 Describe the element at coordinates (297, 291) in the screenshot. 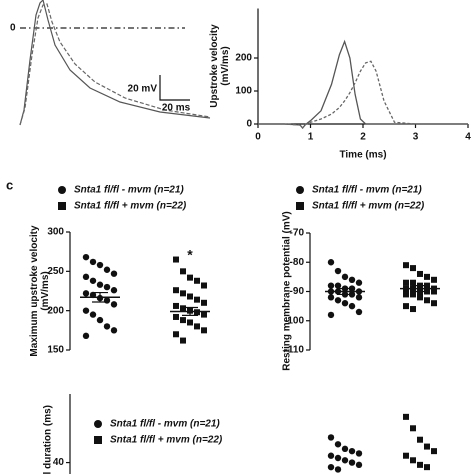

I see `y-tick-label: -90` at that location.